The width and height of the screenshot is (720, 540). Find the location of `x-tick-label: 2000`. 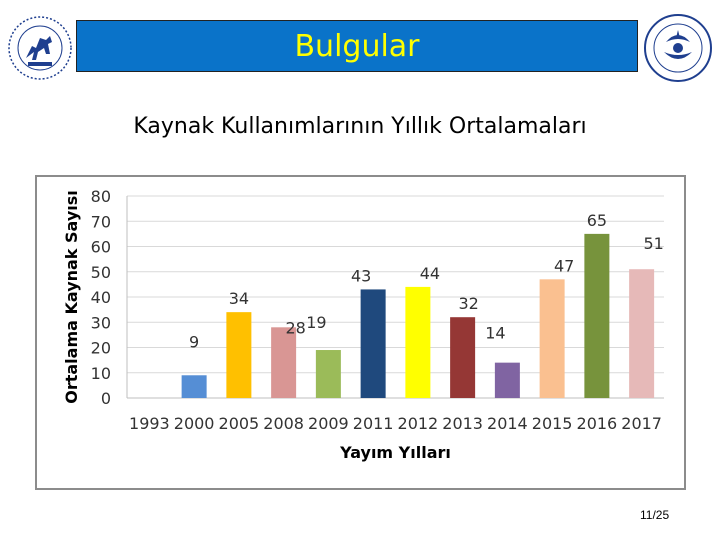

x-tick-label: 2000 is located at coordinates (194, 423).